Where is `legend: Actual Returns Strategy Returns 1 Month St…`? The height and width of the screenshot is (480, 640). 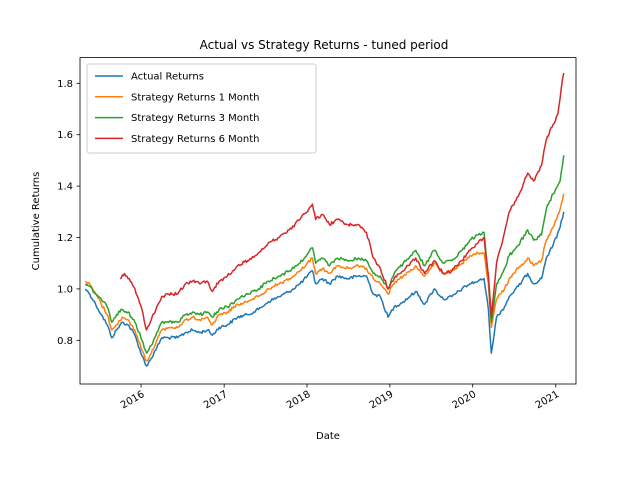
legend: Actual Returns Strategy Returns 1 Month St… is located at coordinates (201, 108).